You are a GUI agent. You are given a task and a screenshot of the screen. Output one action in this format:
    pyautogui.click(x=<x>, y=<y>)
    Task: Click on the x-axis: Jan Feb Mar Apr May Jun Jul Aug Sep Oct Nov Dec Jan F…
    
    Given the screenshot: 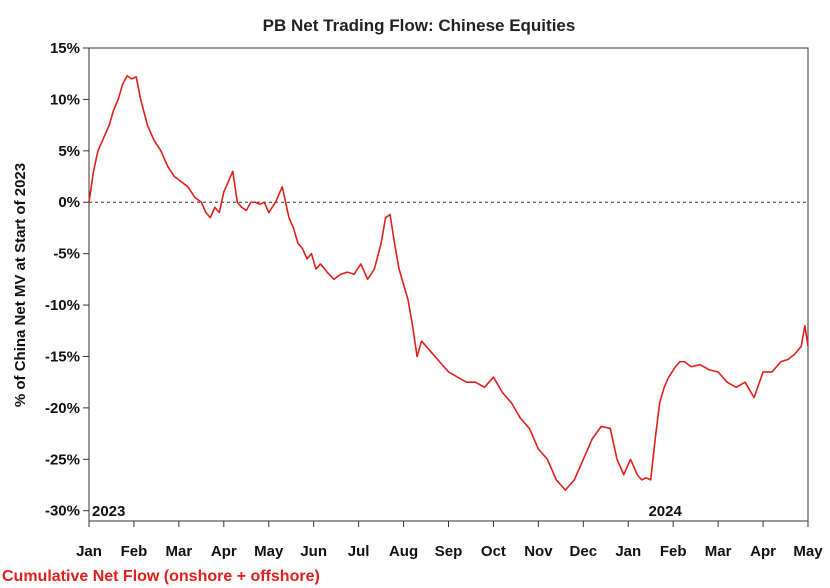 What is the action you would take?
    pyautogui.click(x=449, y=540)
    